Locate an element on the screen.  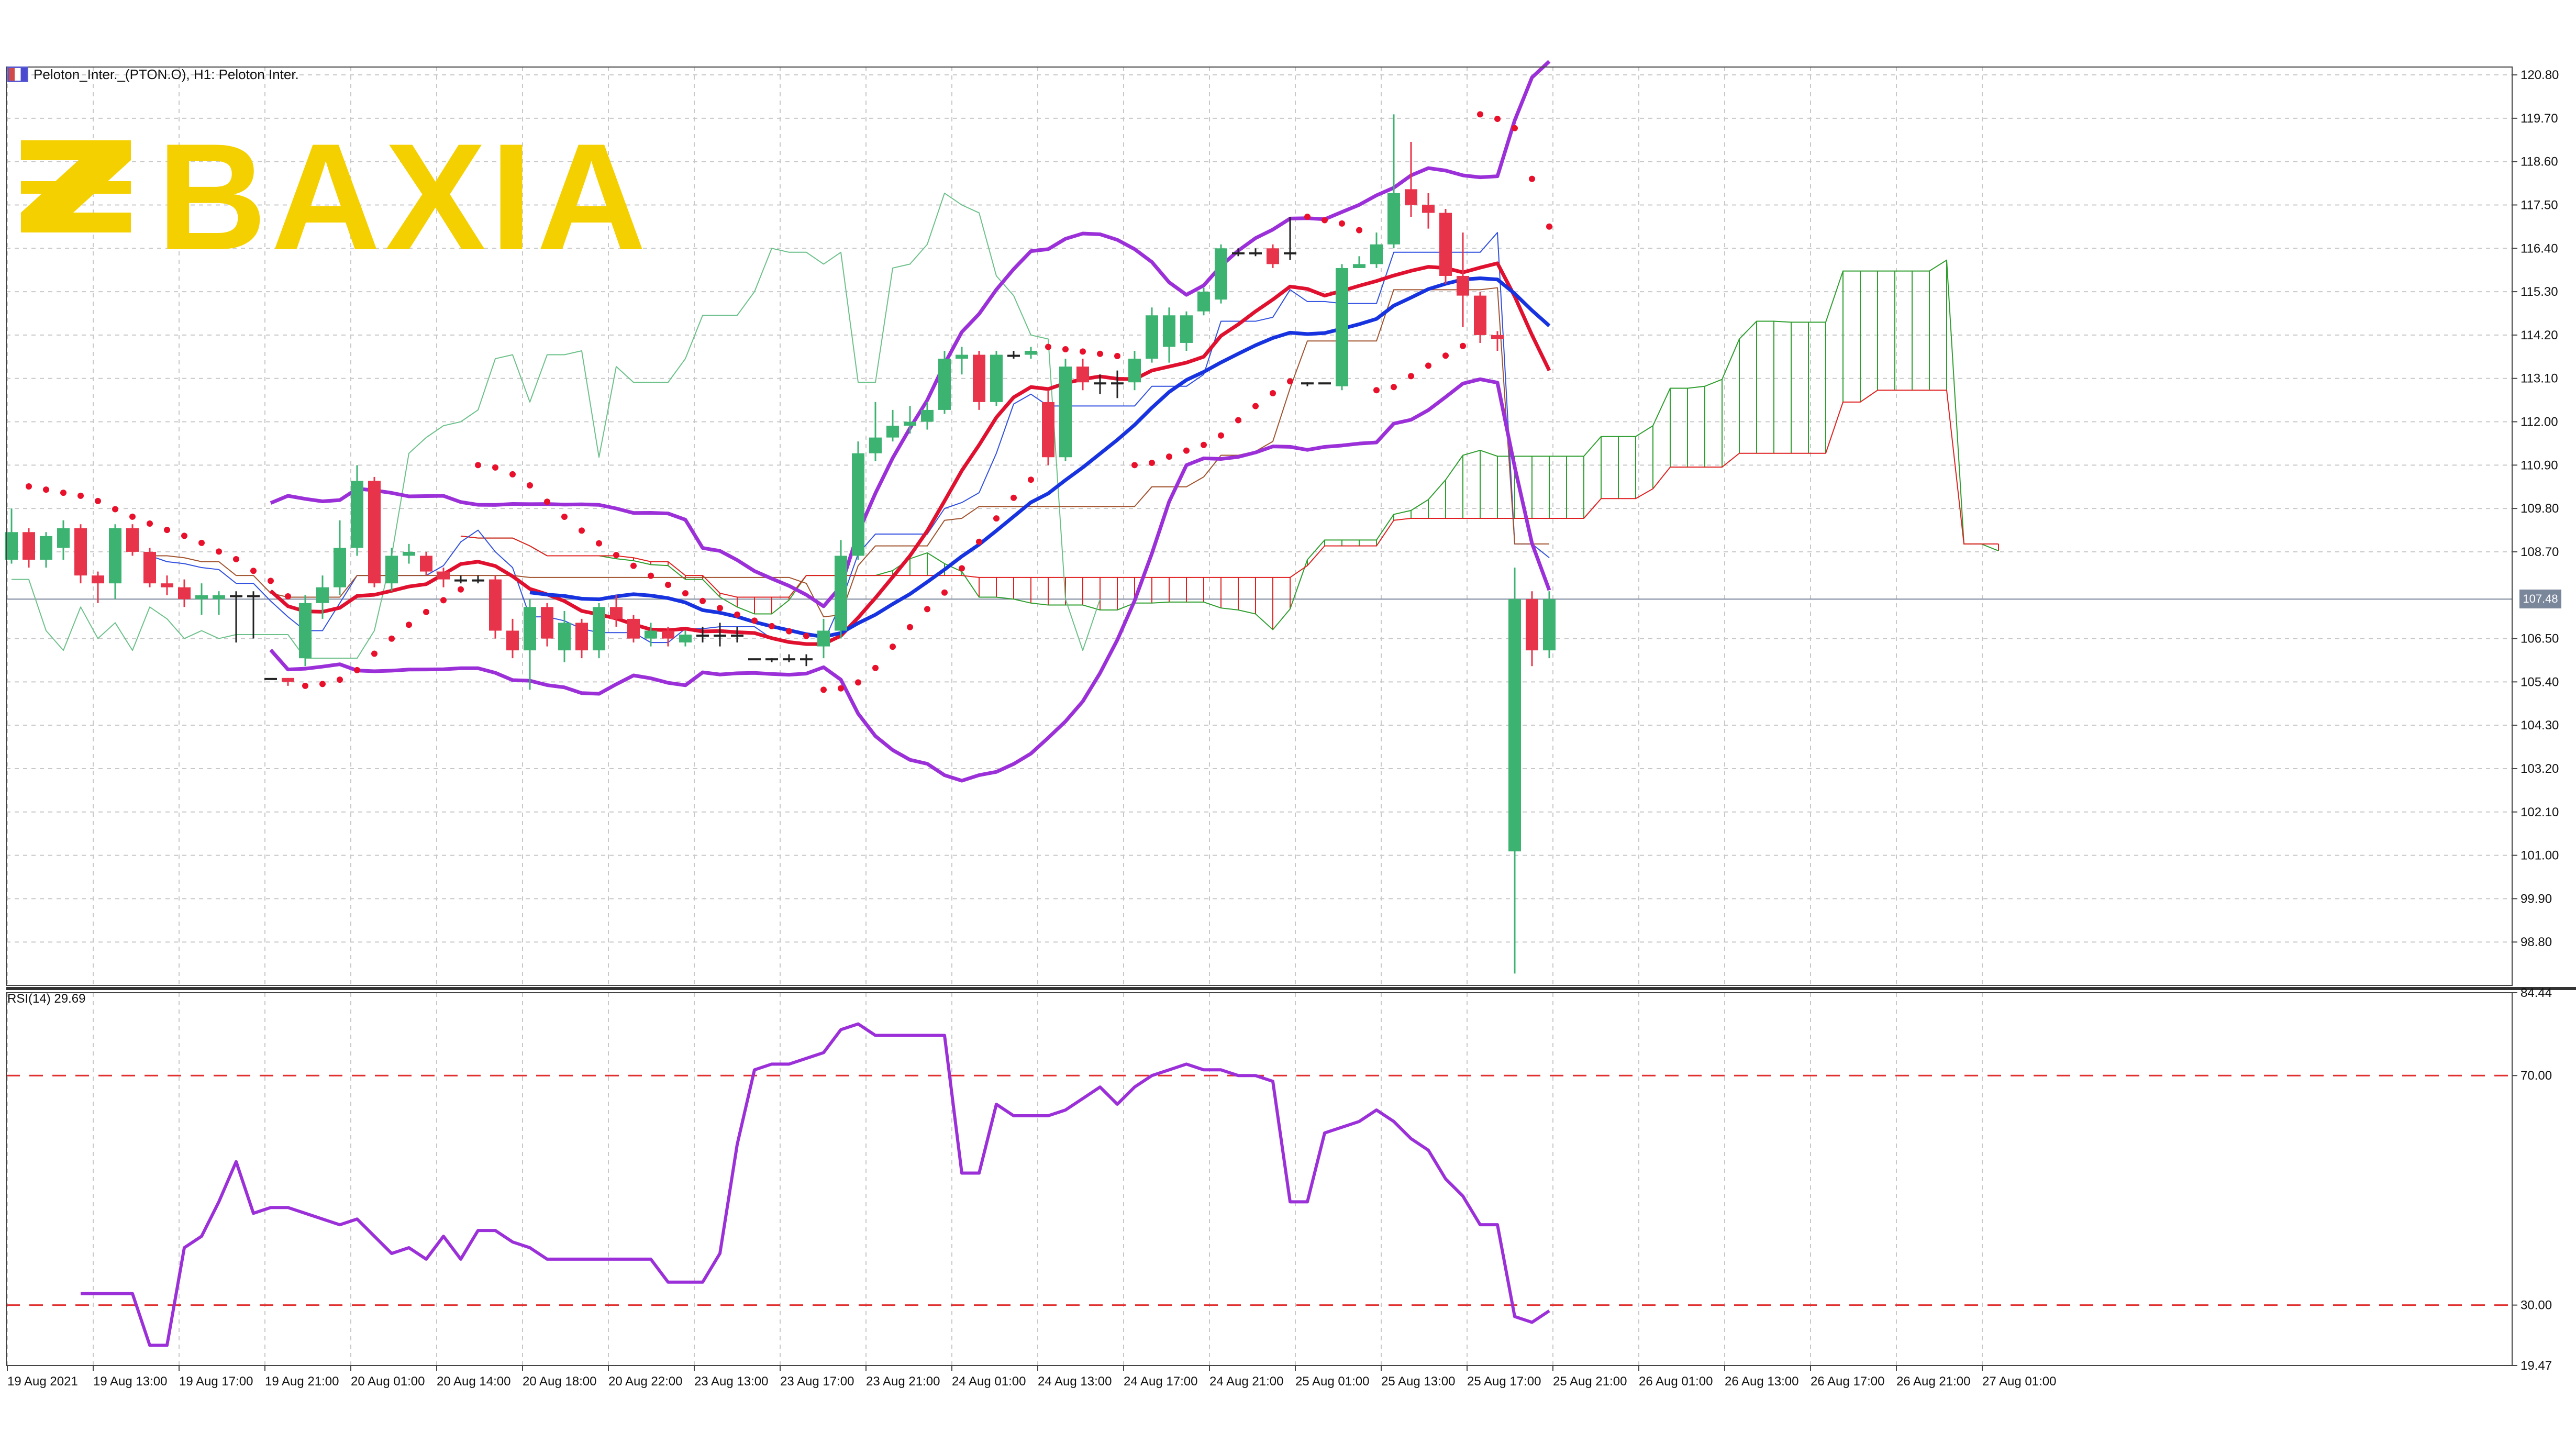
y-tick-label: 113.10 is located at coordinates (2539, 379).